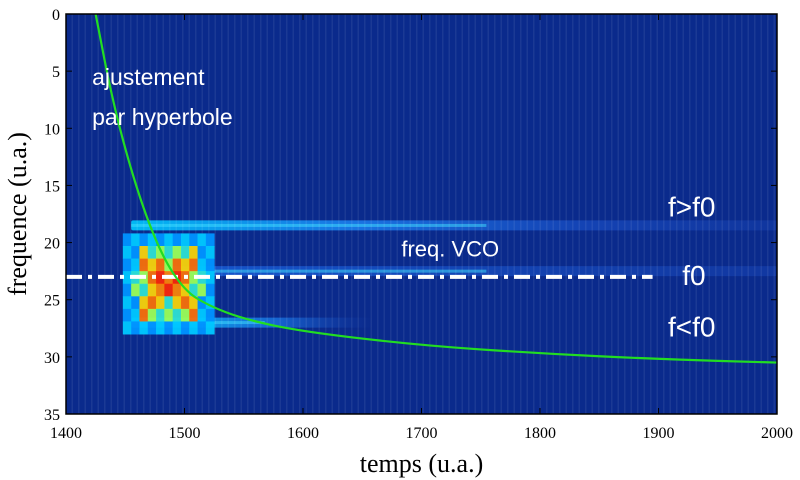 This screenshot has height=480, width=800. Describe the element at coordinates (52, 186) in the screenshot. I see `y-tick-label: 15` at that location.